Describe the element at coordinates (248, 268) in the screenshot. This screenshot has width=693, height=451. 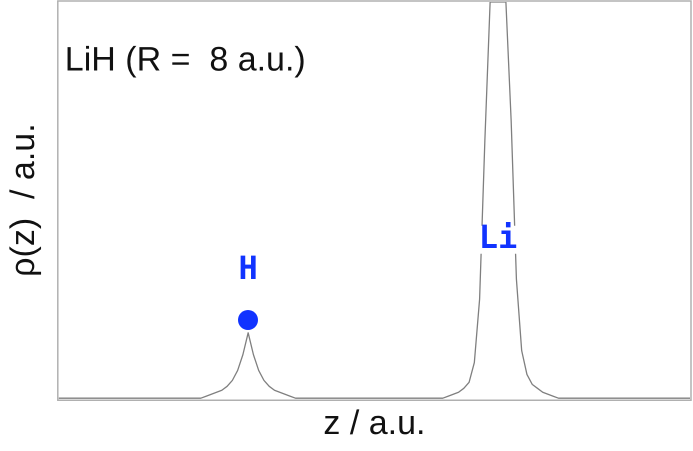
I see `annotation: H` at that location.